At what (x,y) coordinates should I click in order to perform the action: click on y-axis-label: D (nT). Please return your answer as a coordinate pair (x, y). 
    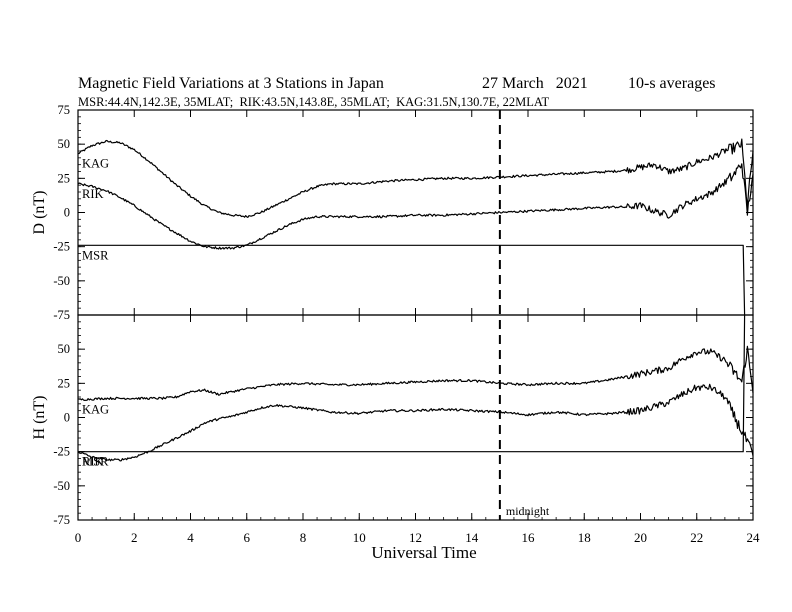
    Looking at the image, I should click on (39, 213).